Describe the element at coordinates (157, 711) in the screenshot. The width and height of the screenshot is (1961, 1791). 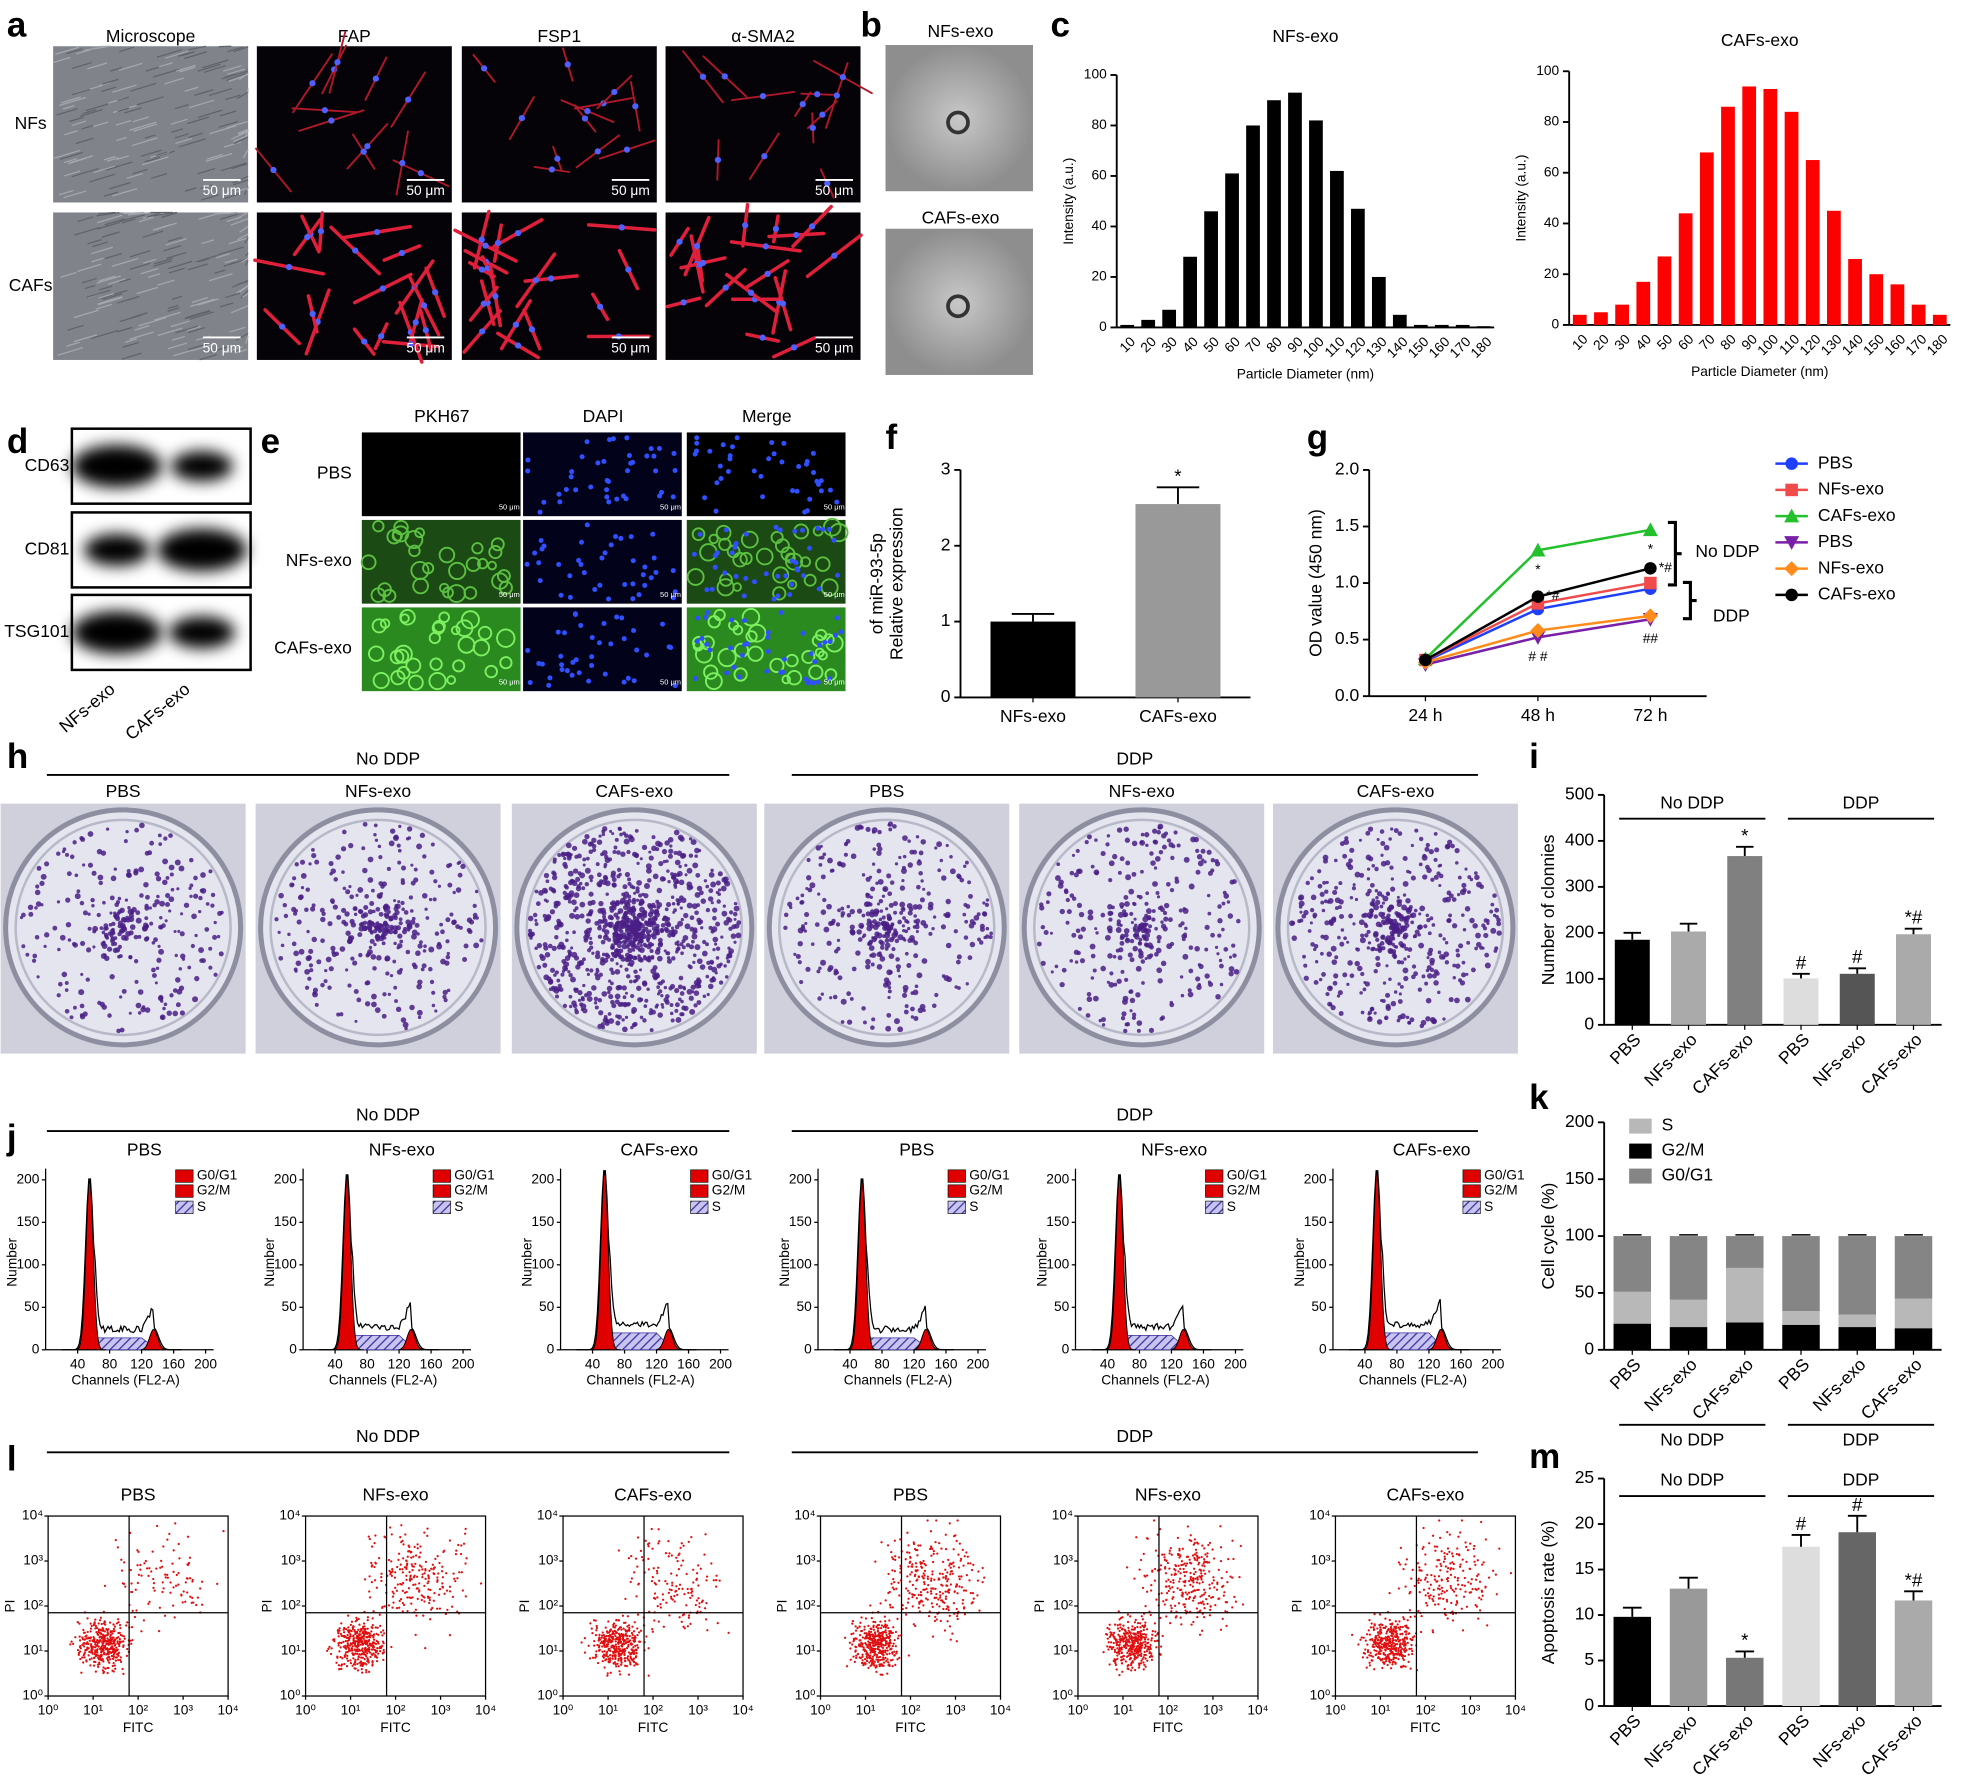
I see `column-label: CAFs-exo` at that location.